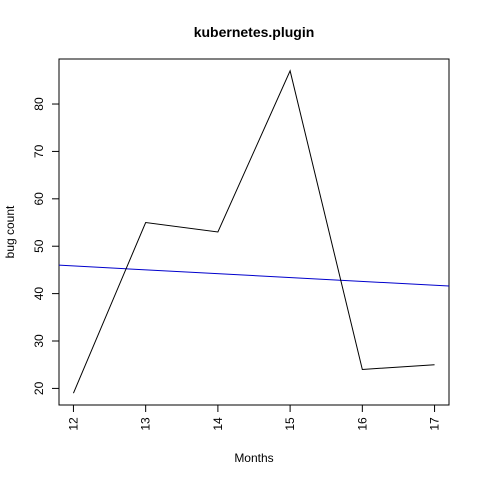 The height and width of the screenshot is (480, 480). Describe the element at coordinates (254, 275) in the screenshot. I see `trend-line` at that location.